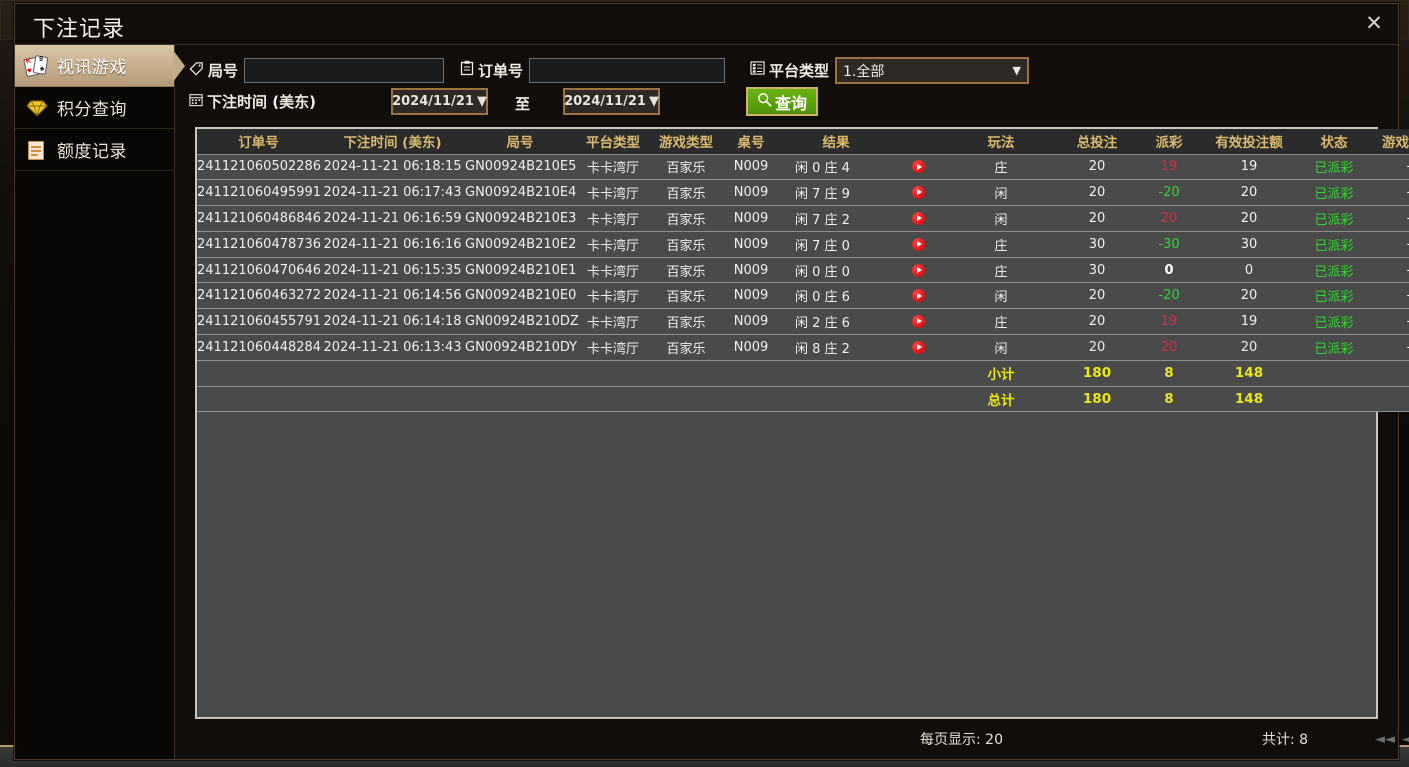 The width and height of the screenshot is (1409, 767). Describe the element at coordinates (392, 167) in the screenshot. I see `cell-bet-time: 2024-11-21 06:18:15` at that location.